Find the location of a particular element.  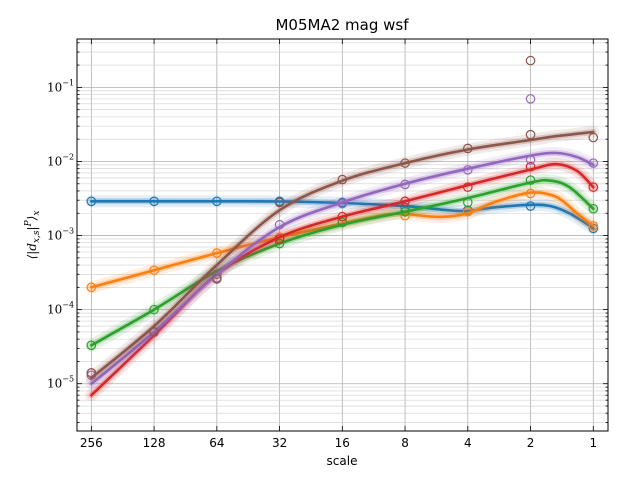

y-axis-label-sup: P is located at coordinates (29, 223).